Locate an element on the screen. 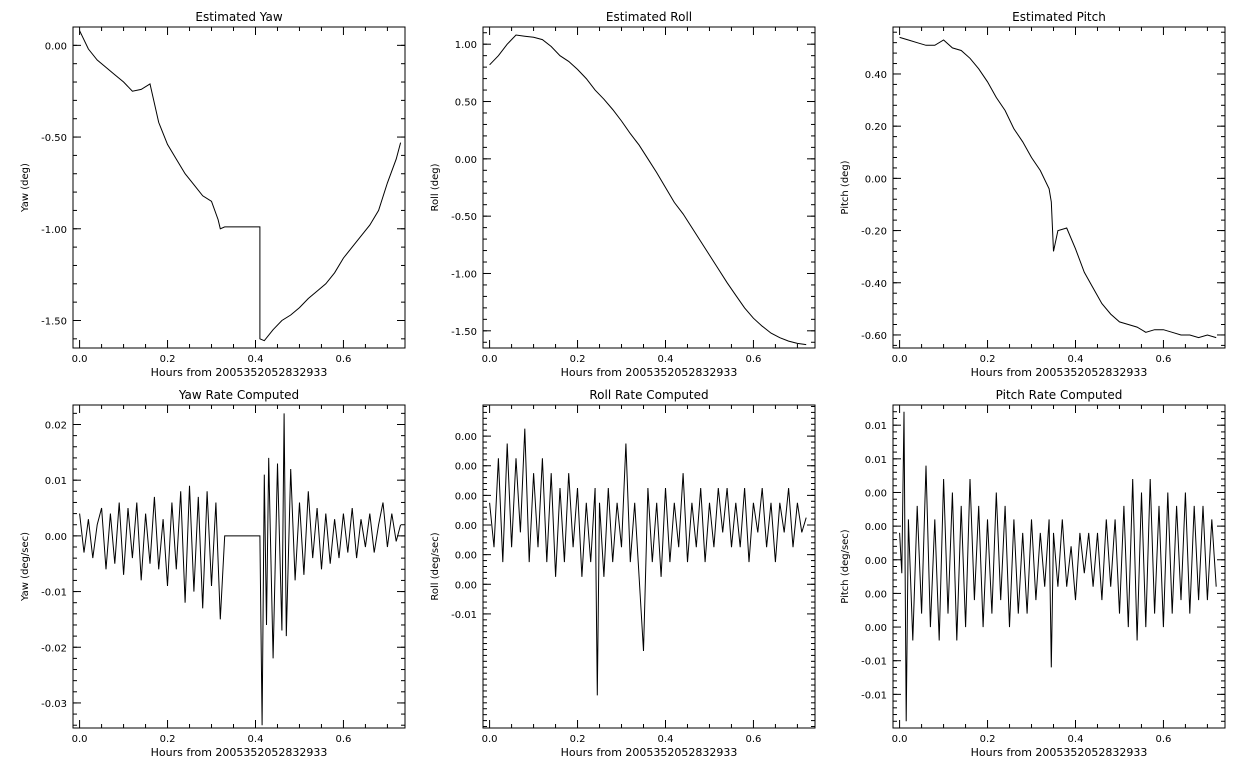 The image size is (1250, 779). y-tick-label: 0.20 is located at coordinates (876, 127).